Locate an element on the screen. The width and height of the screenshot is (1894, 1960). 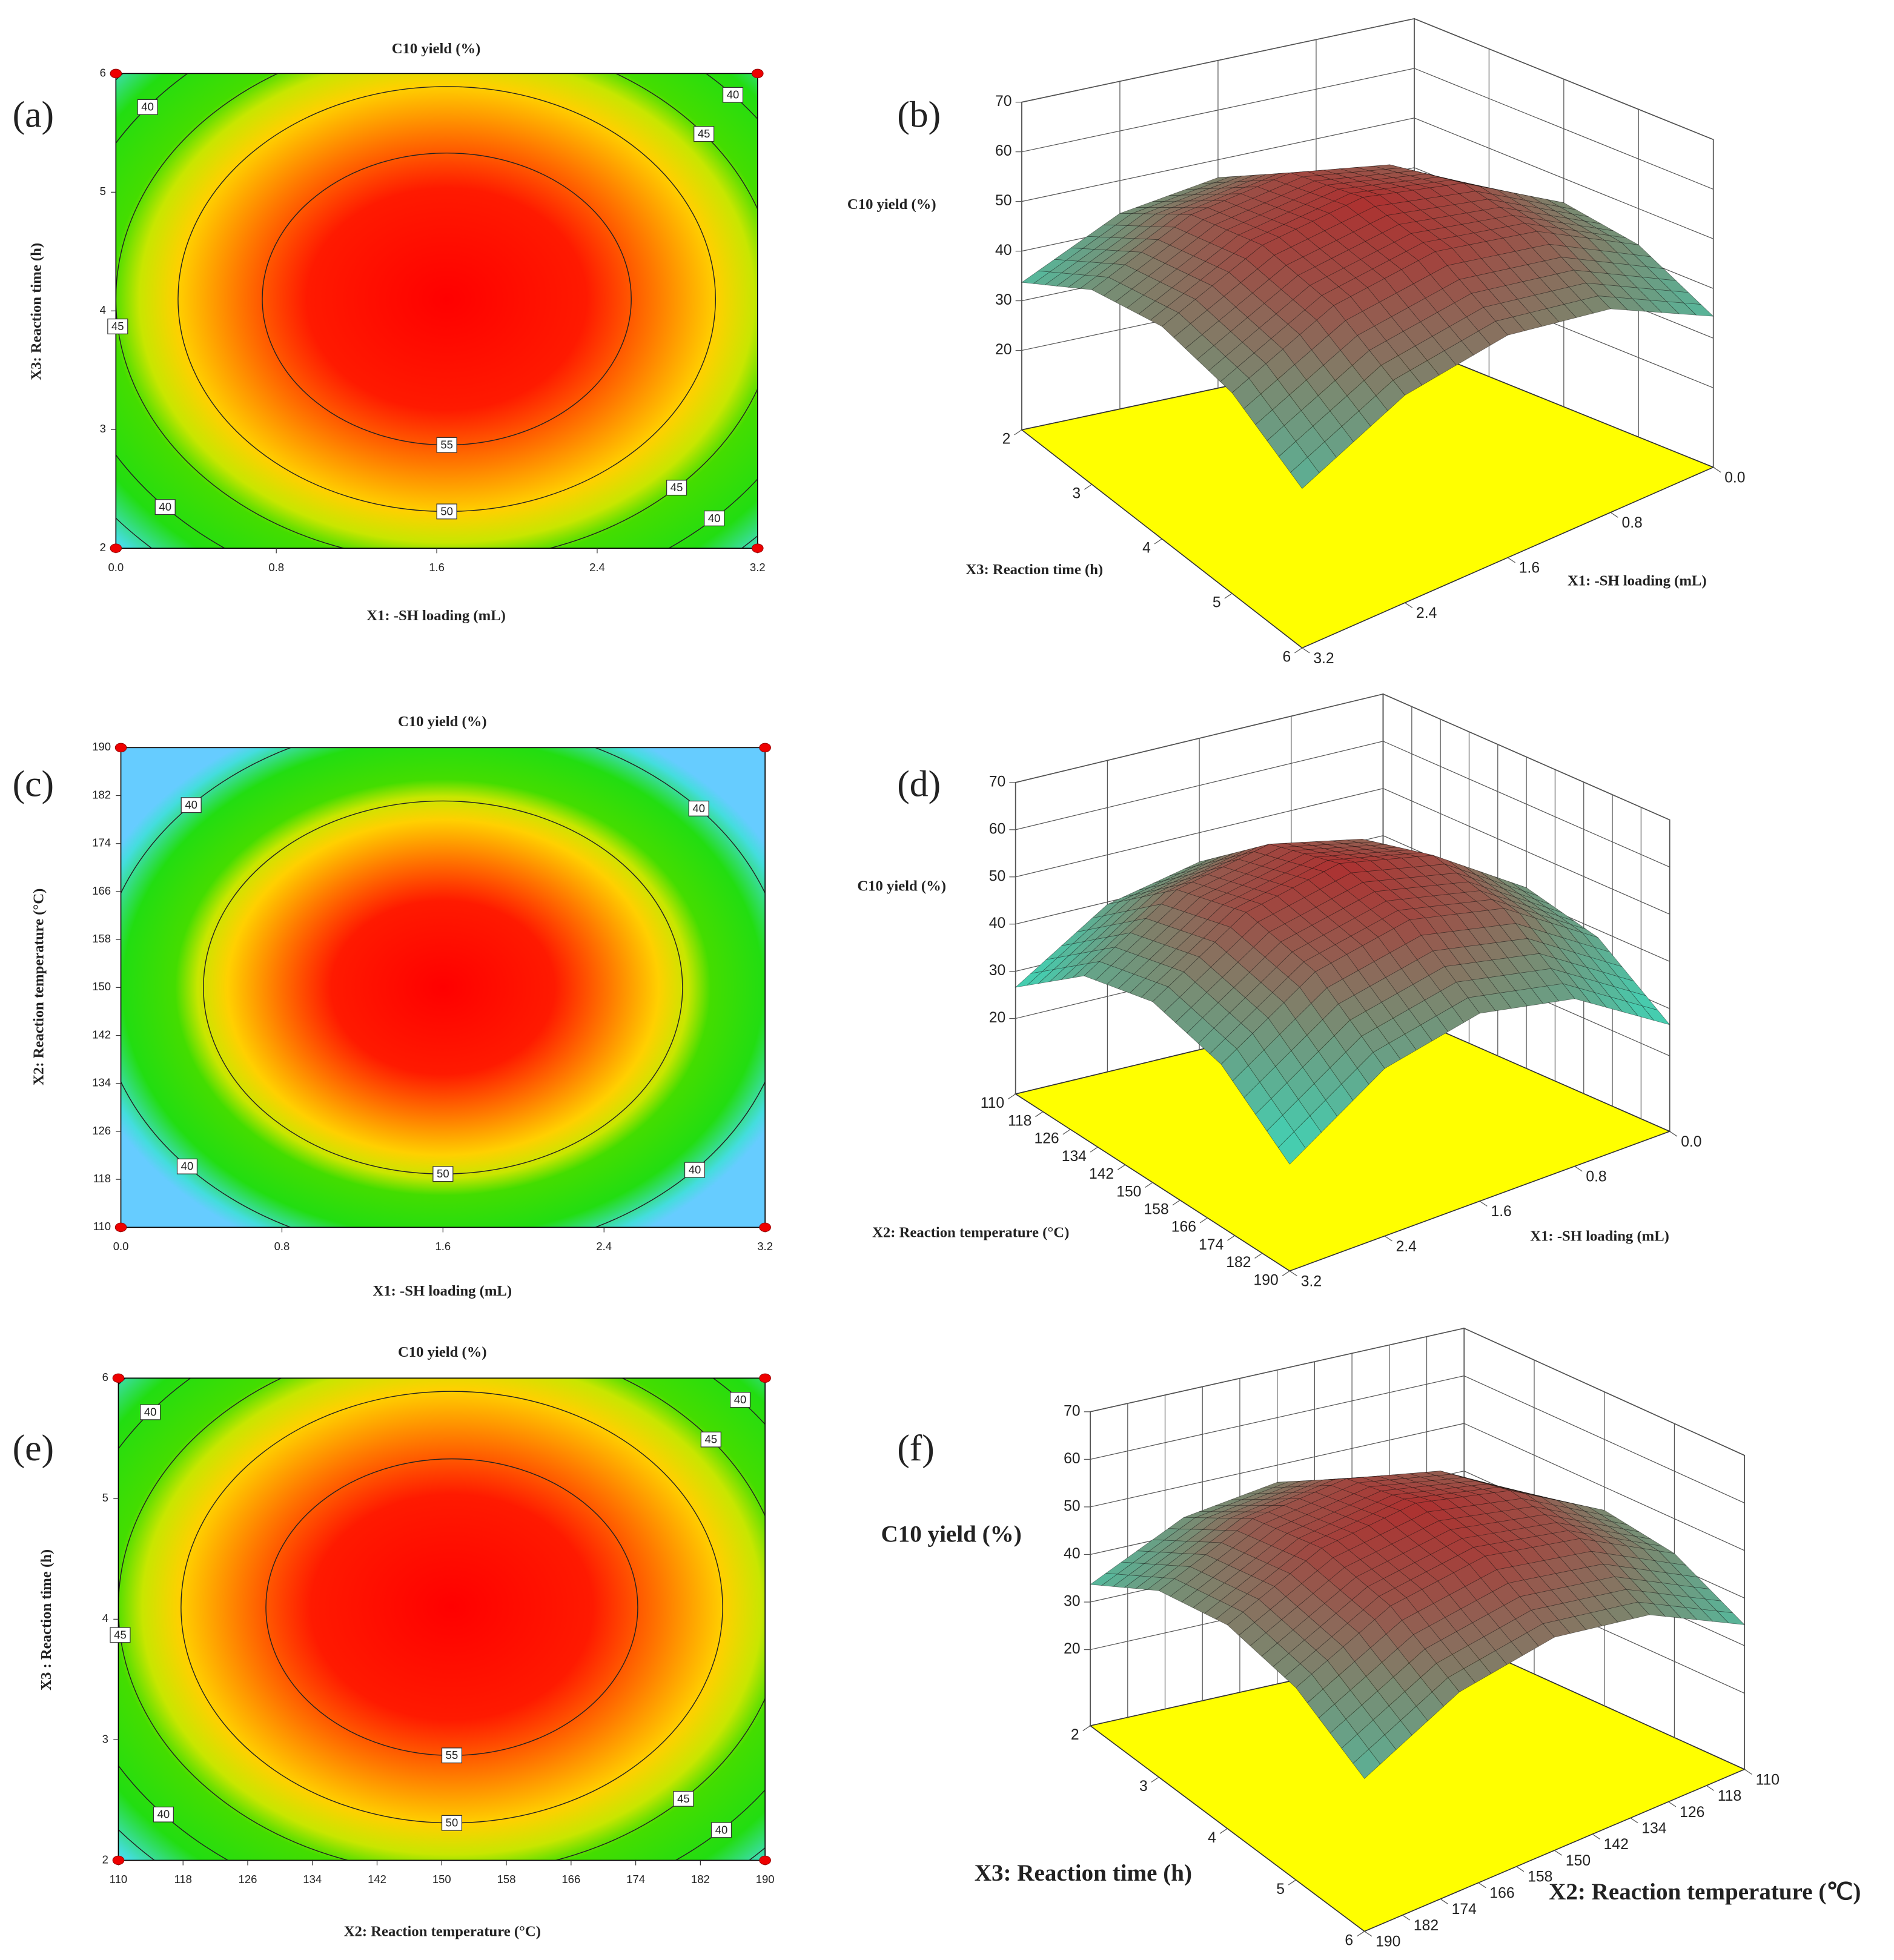
x-tick-label: 0.8 is located at coordinates (1596, 1177).